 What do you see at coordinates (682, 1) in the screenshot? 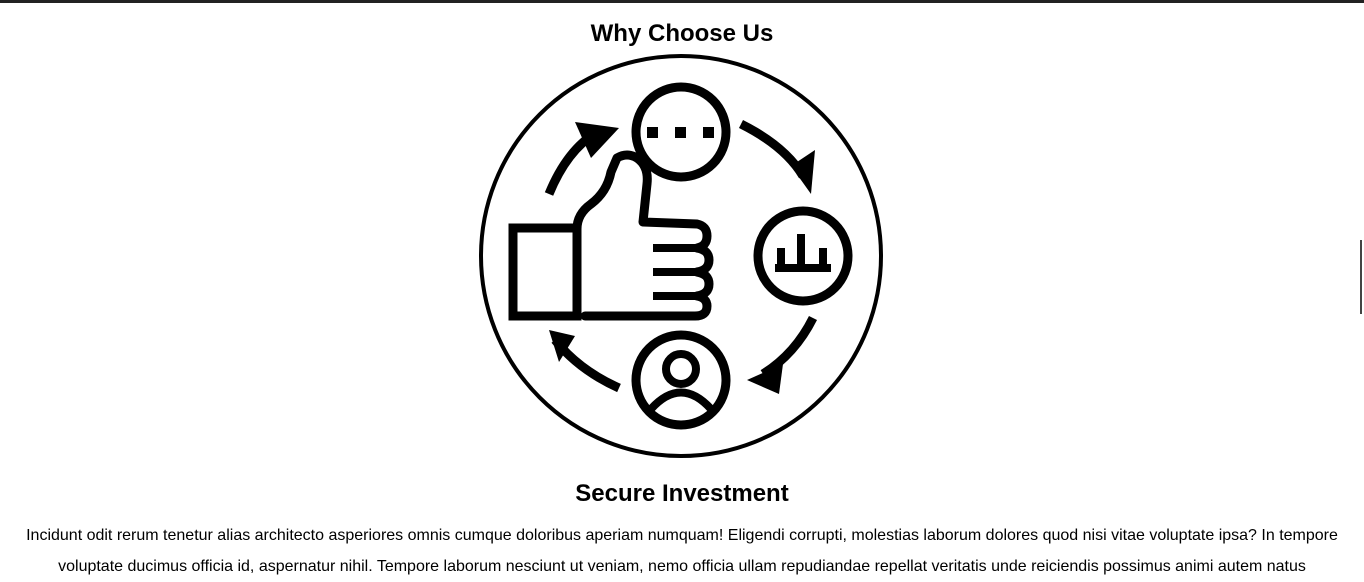
I see `top-border` at bounding box center [682, 1].